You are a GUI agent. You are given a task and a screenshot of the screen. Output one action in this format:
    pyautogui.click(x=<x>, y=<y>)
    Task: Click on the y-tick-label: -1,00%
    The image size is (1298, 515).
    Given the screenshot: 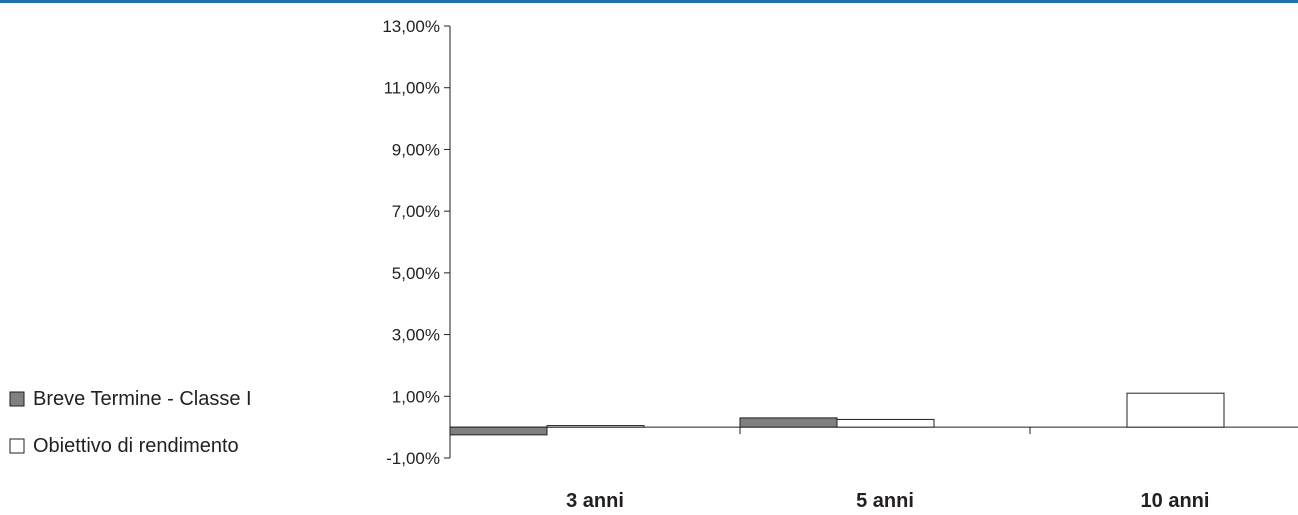 What is the action you would take?
    pyautogui.click(x=413, y=458)
    